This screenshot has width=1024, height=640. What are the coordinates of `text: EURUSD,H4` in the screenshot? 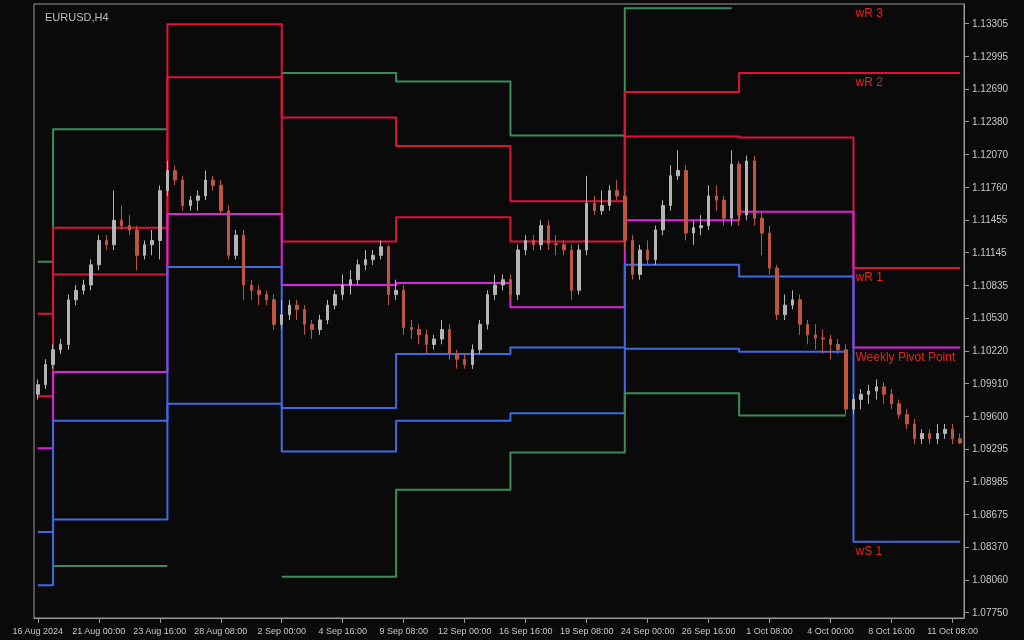 It's located at (77, 16).